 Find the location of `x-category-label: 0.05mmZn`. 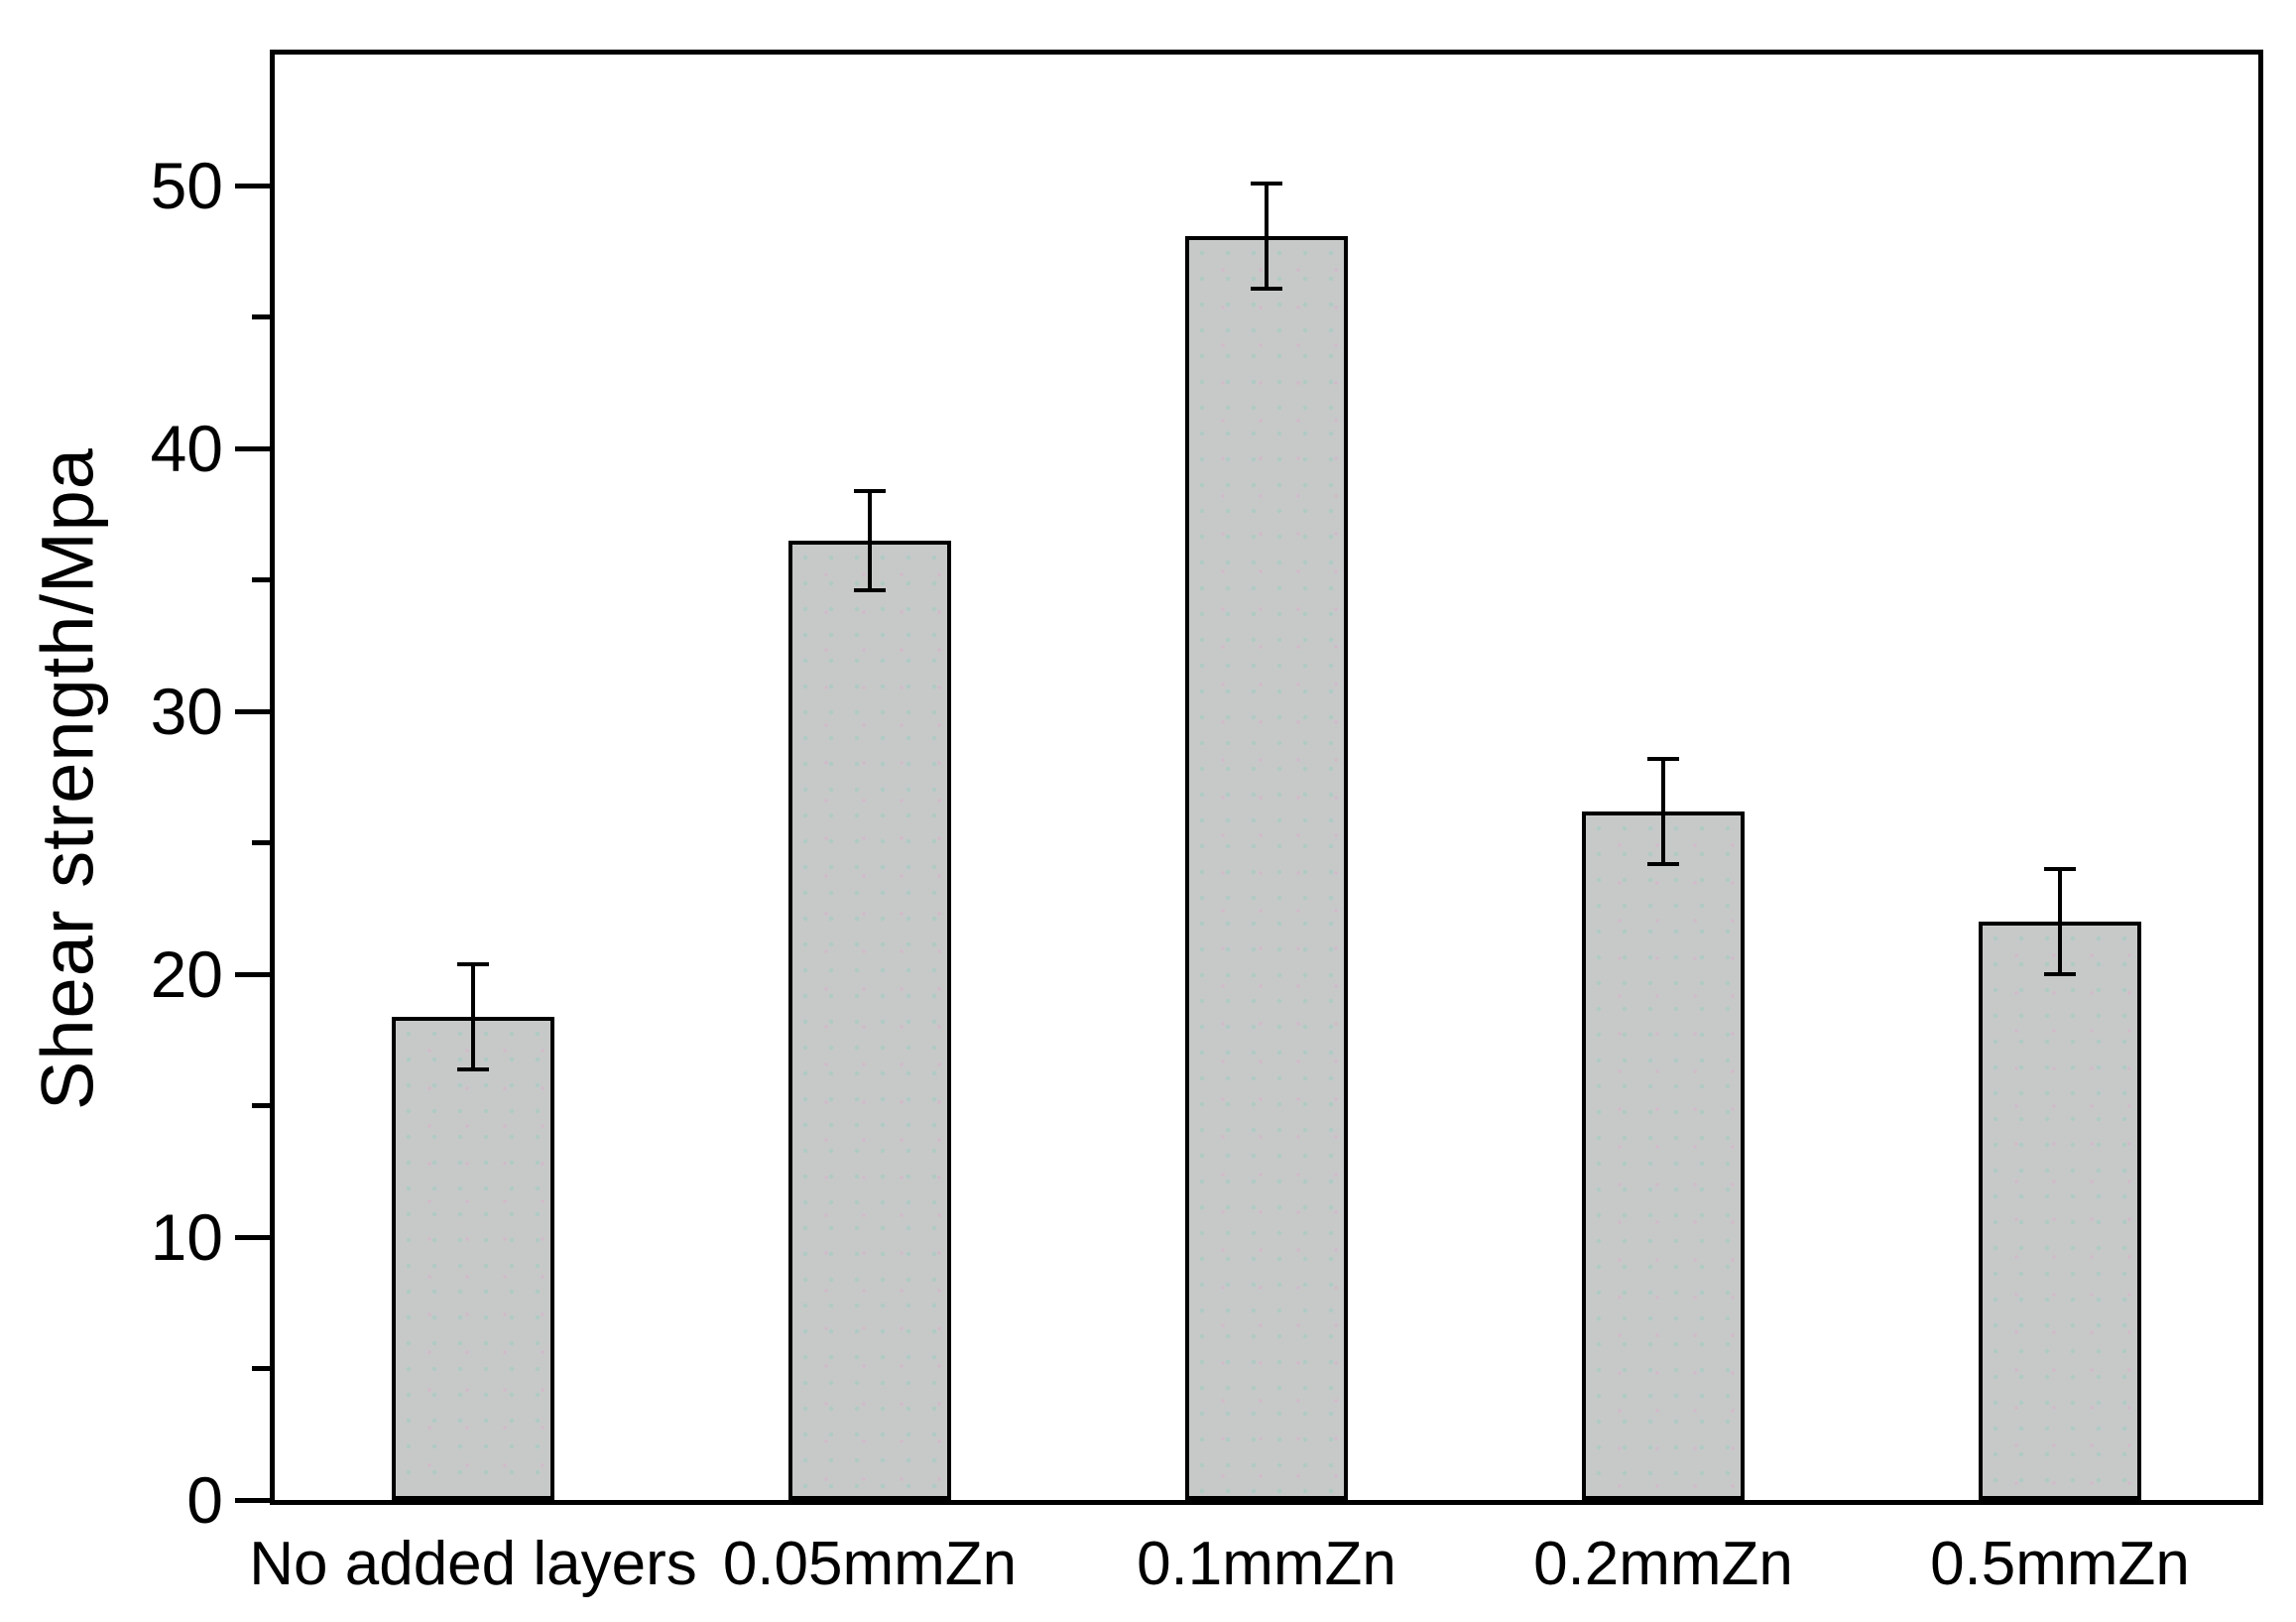

x-category-label: 0.05mmZn is located at coordinates (870, 1564).